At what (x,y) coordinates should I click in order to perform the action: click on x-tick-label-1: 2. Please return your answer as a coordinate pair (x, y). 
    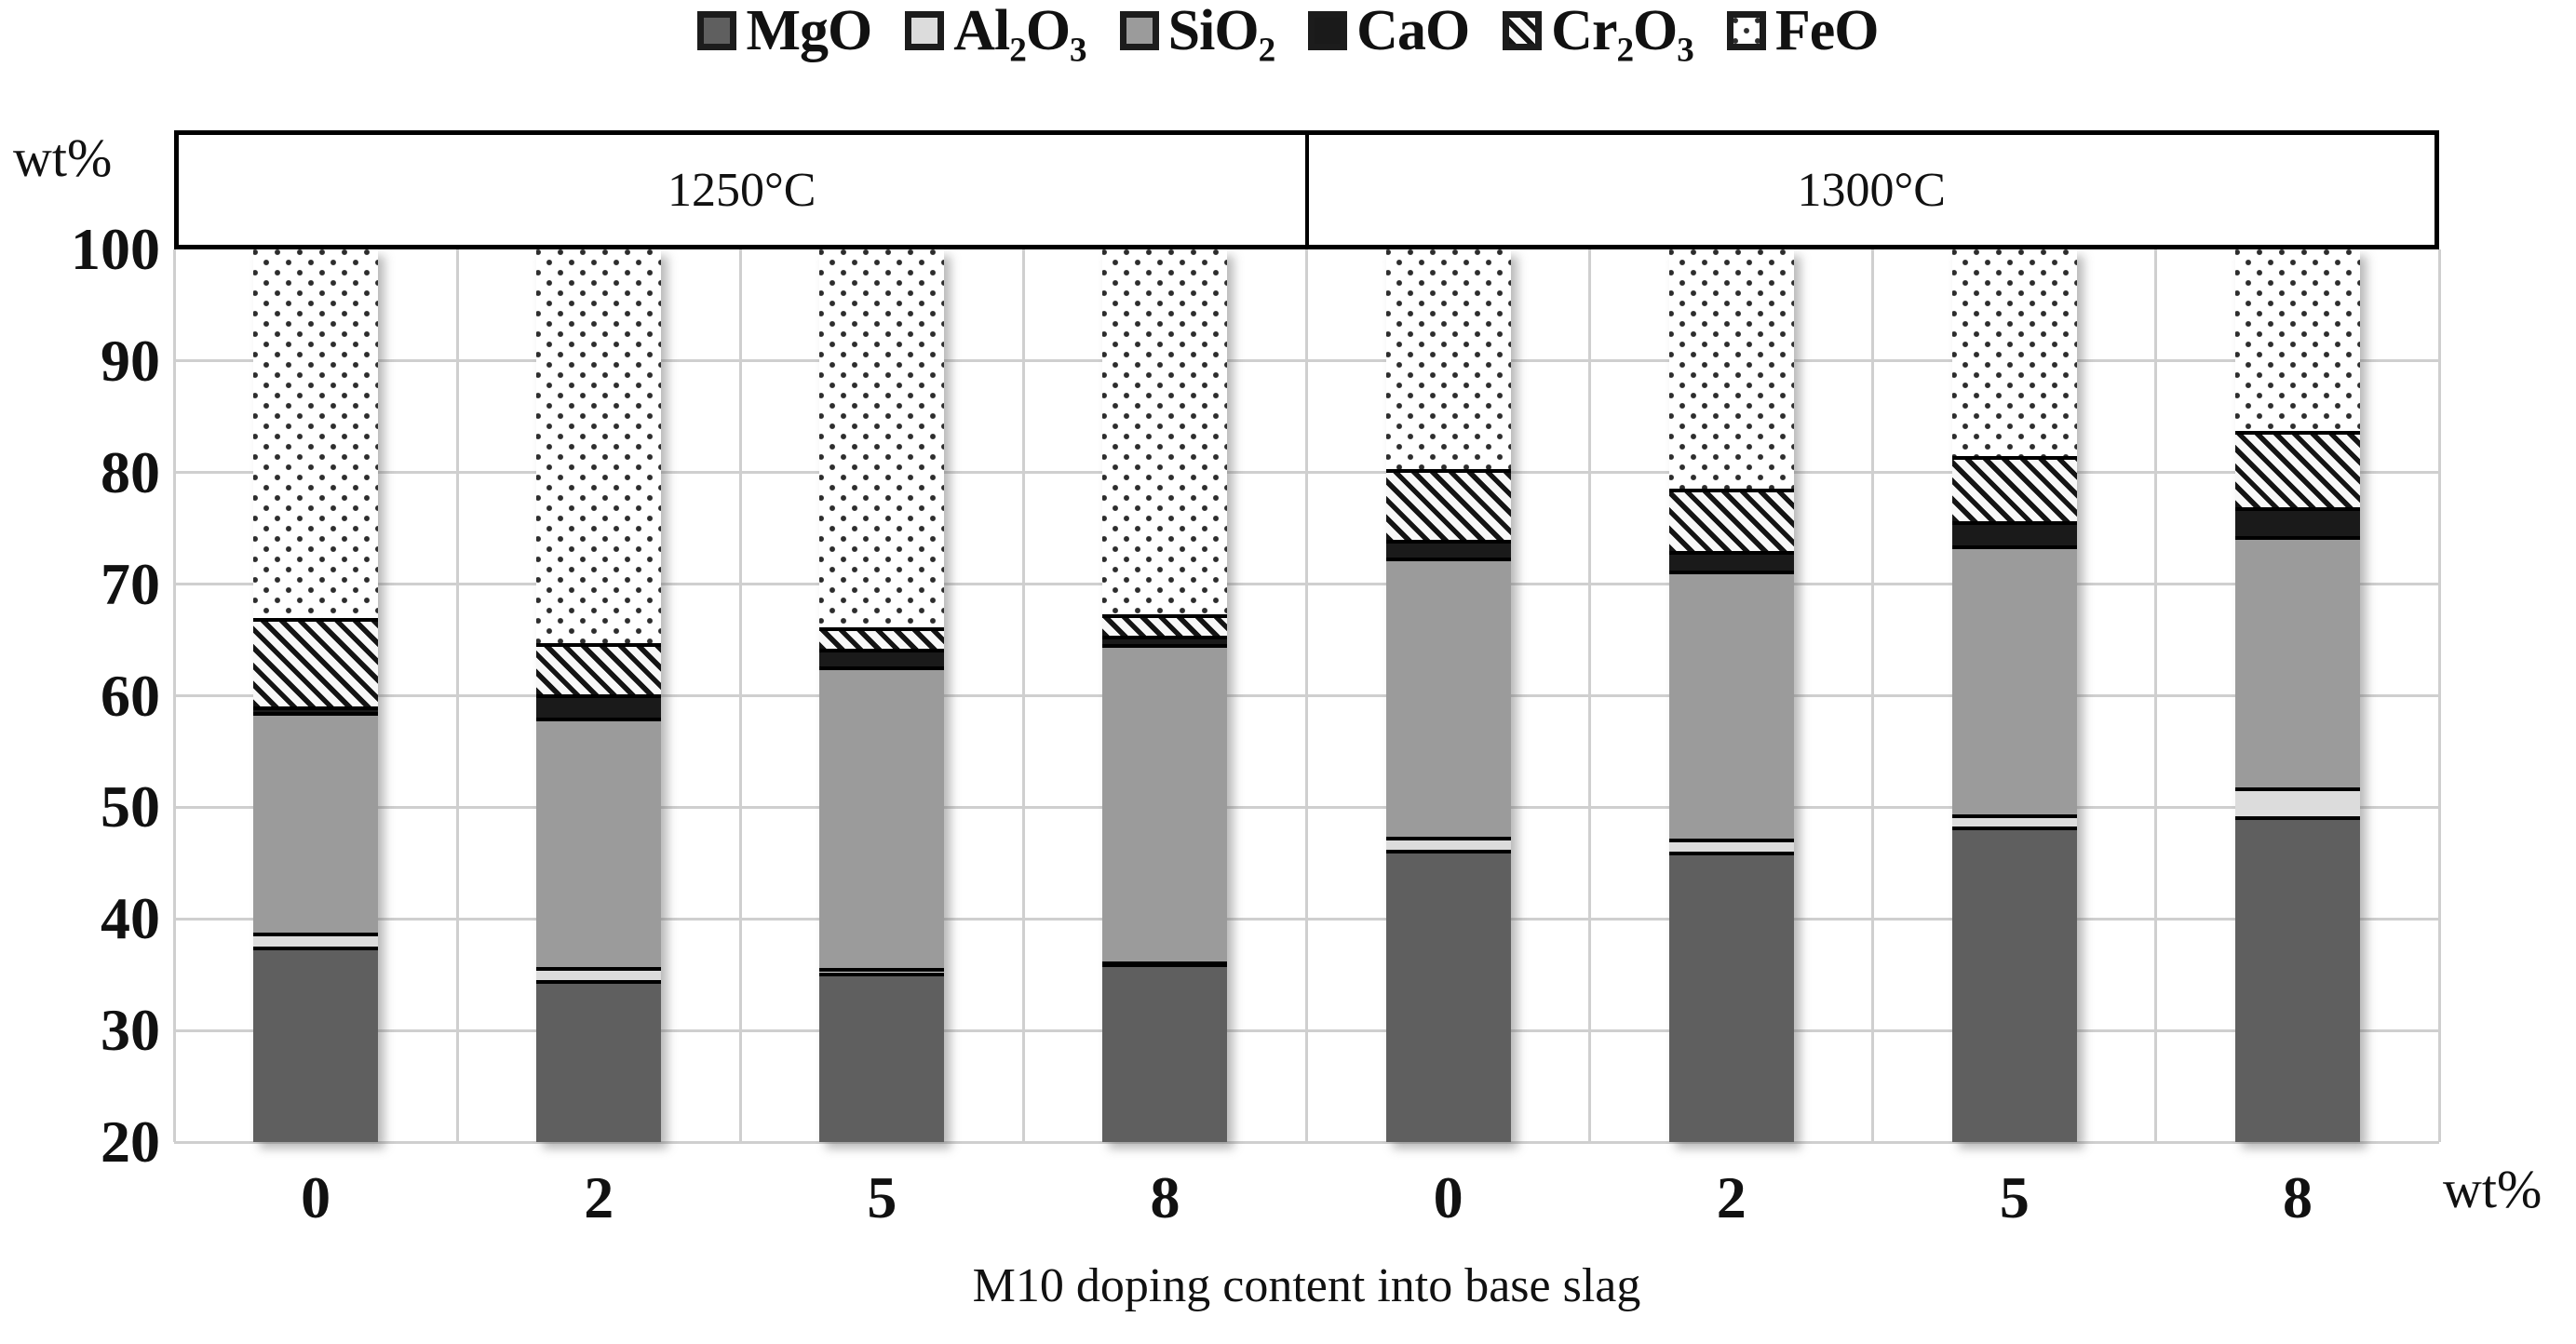
    Looking at the image, I should click on (599, 1197).